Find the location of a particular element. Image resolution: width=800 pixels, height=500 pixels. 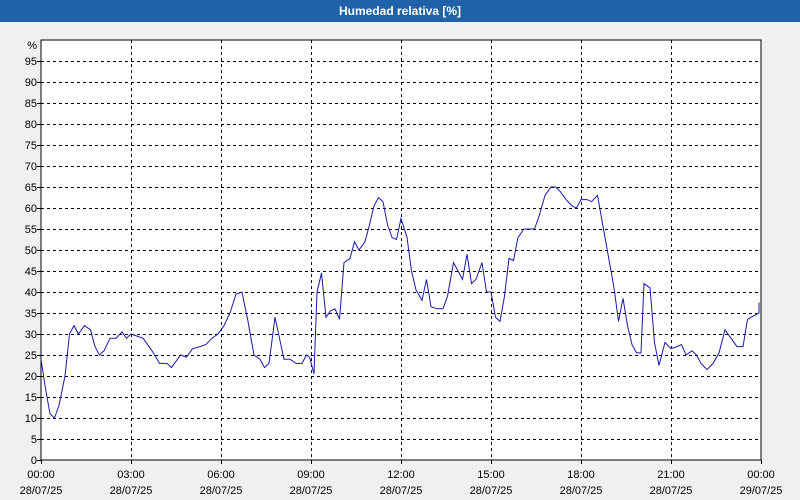

y-tick-label: 0 is located at coordinates (34, 461).